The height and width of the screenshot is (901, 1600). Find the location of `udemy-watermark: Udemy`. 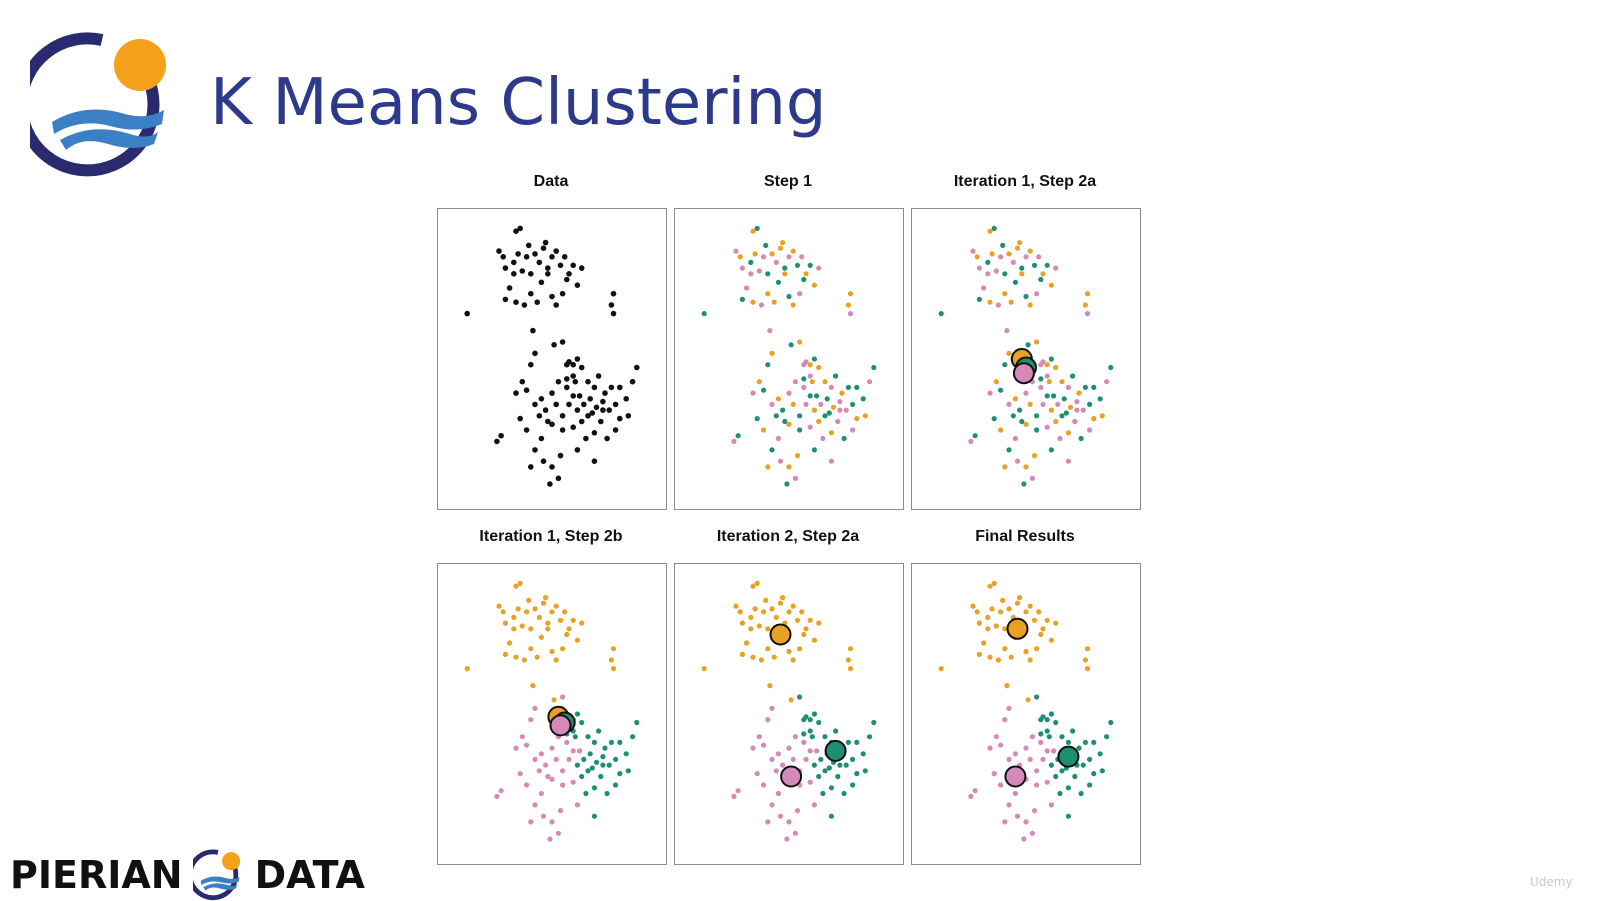

udemy-watermark: Udemy is located at coordinates (1551, 882).